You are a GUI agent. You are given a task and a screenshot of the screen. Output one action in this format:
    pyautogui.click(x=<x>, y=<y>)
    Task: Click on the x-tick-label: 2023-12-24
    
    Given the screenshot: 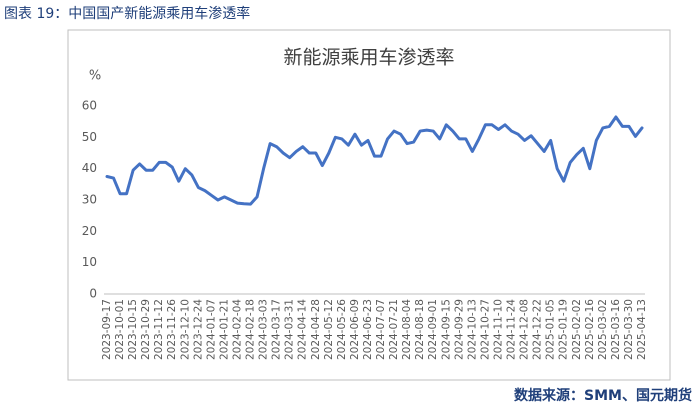 What is the action you would take?
    pyautogui.click(x=198, y=329)
    